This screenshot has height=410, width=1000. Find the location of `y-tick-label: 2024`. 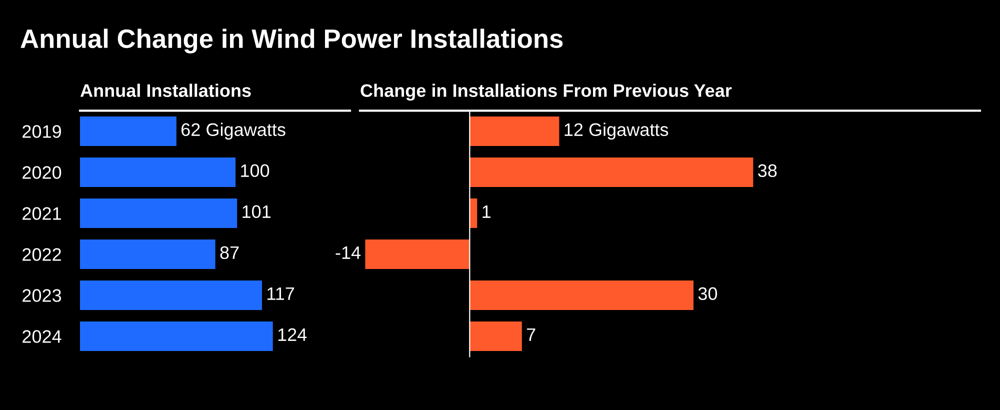

y-tick-label: 2024 is located at coordinates (42, 336).